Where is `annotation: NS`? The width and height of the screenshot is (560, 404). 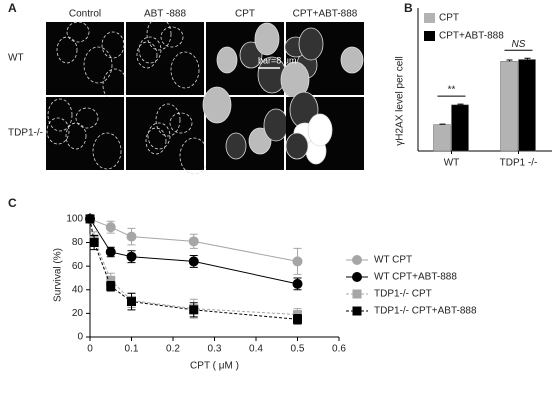 annotation: NS is located at coordinates (519, 44).